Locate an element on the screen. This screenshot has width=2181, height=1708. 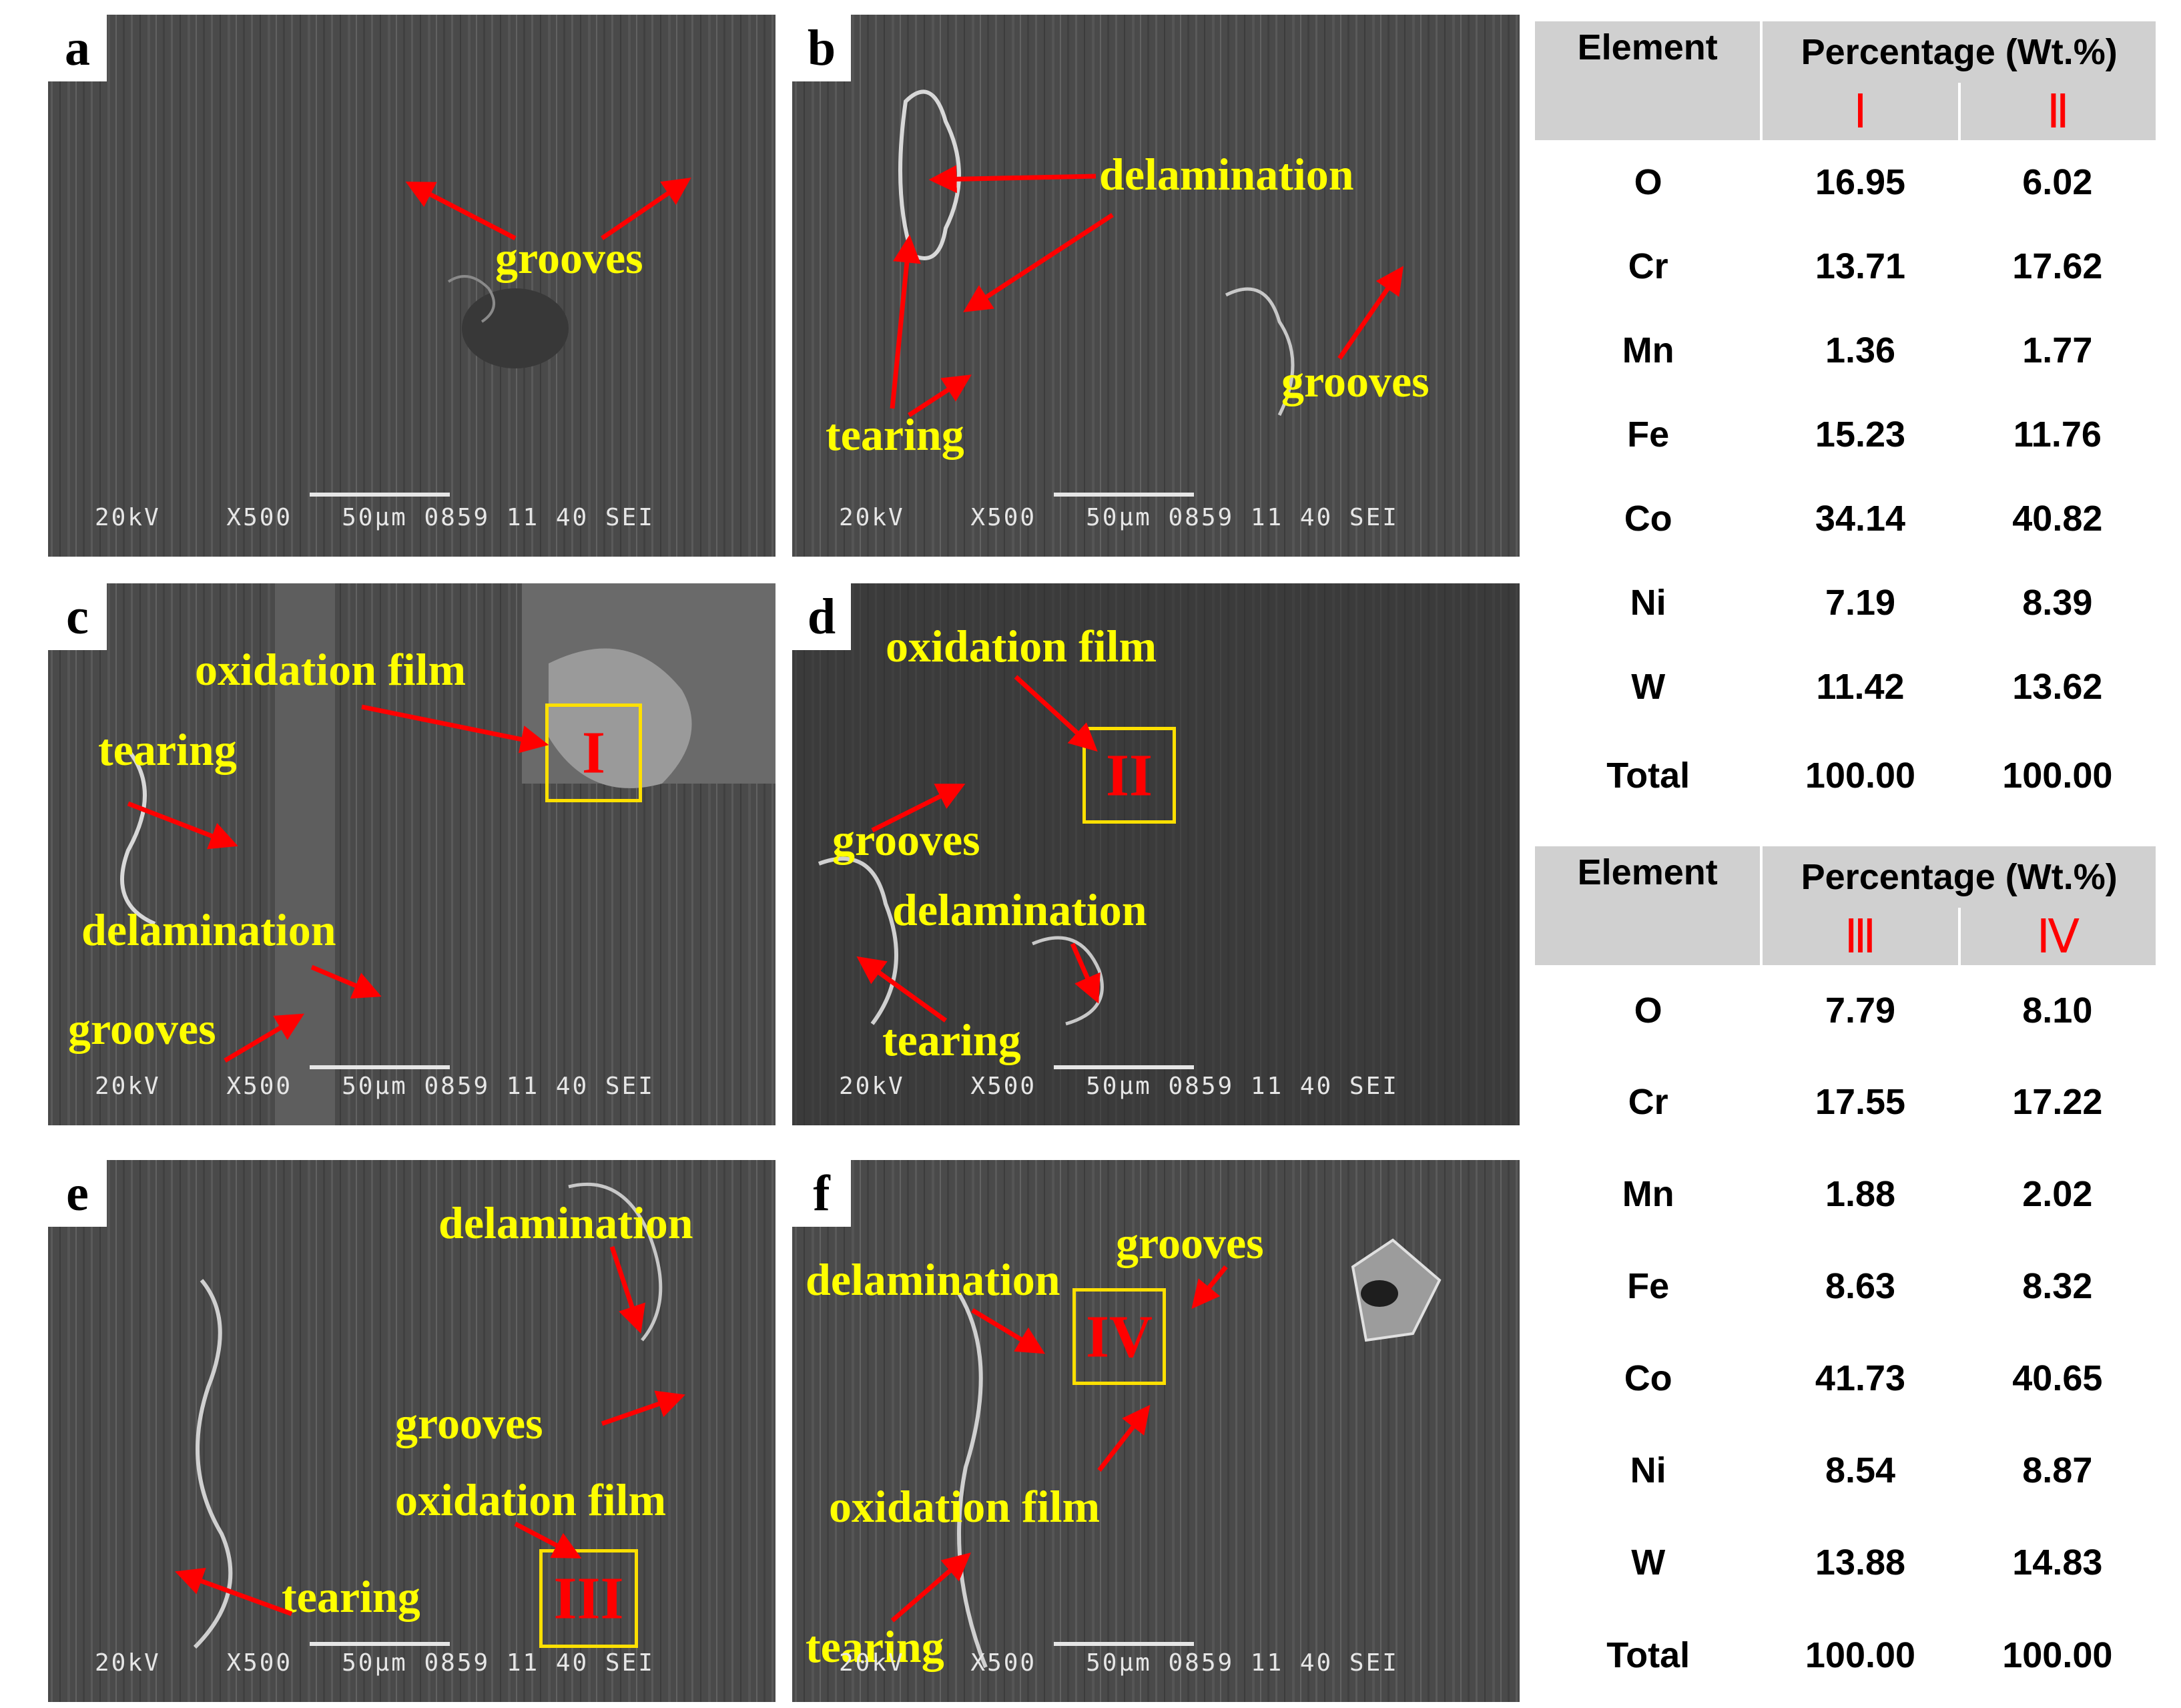
value-cell: 11.42 is located at coordinates (1860, 687).